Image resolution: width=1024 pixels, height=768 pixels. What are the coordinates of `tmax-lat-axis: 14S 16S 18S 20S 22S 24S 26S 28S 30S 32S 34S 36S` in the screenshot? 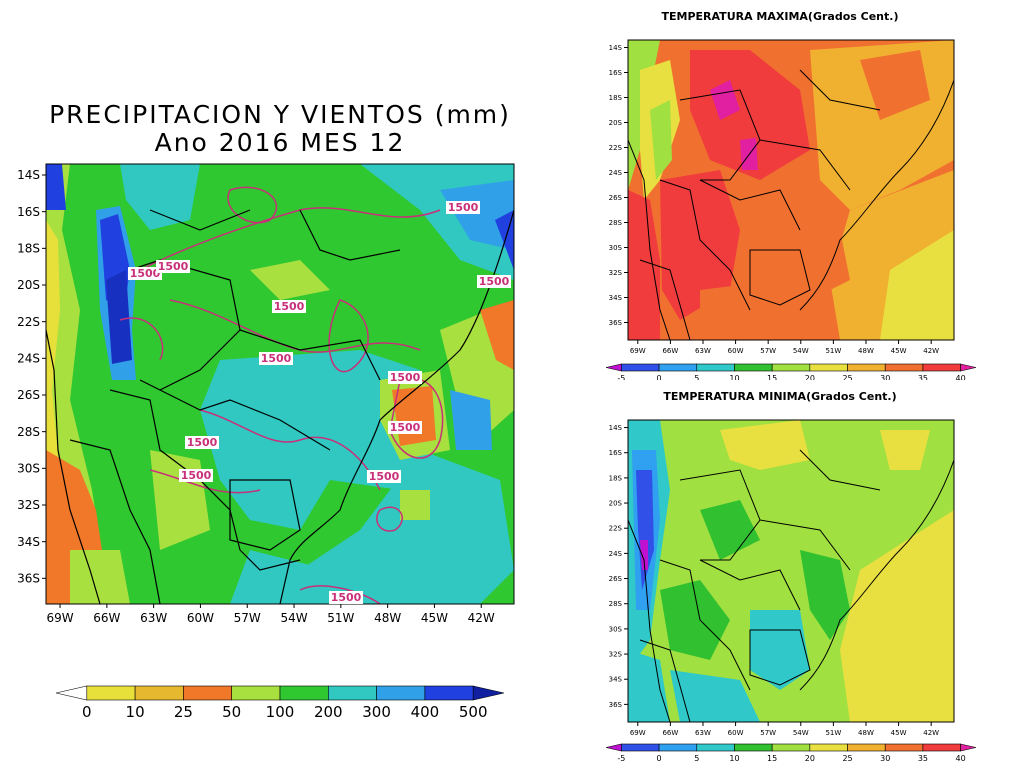 It's located at (618, 185).